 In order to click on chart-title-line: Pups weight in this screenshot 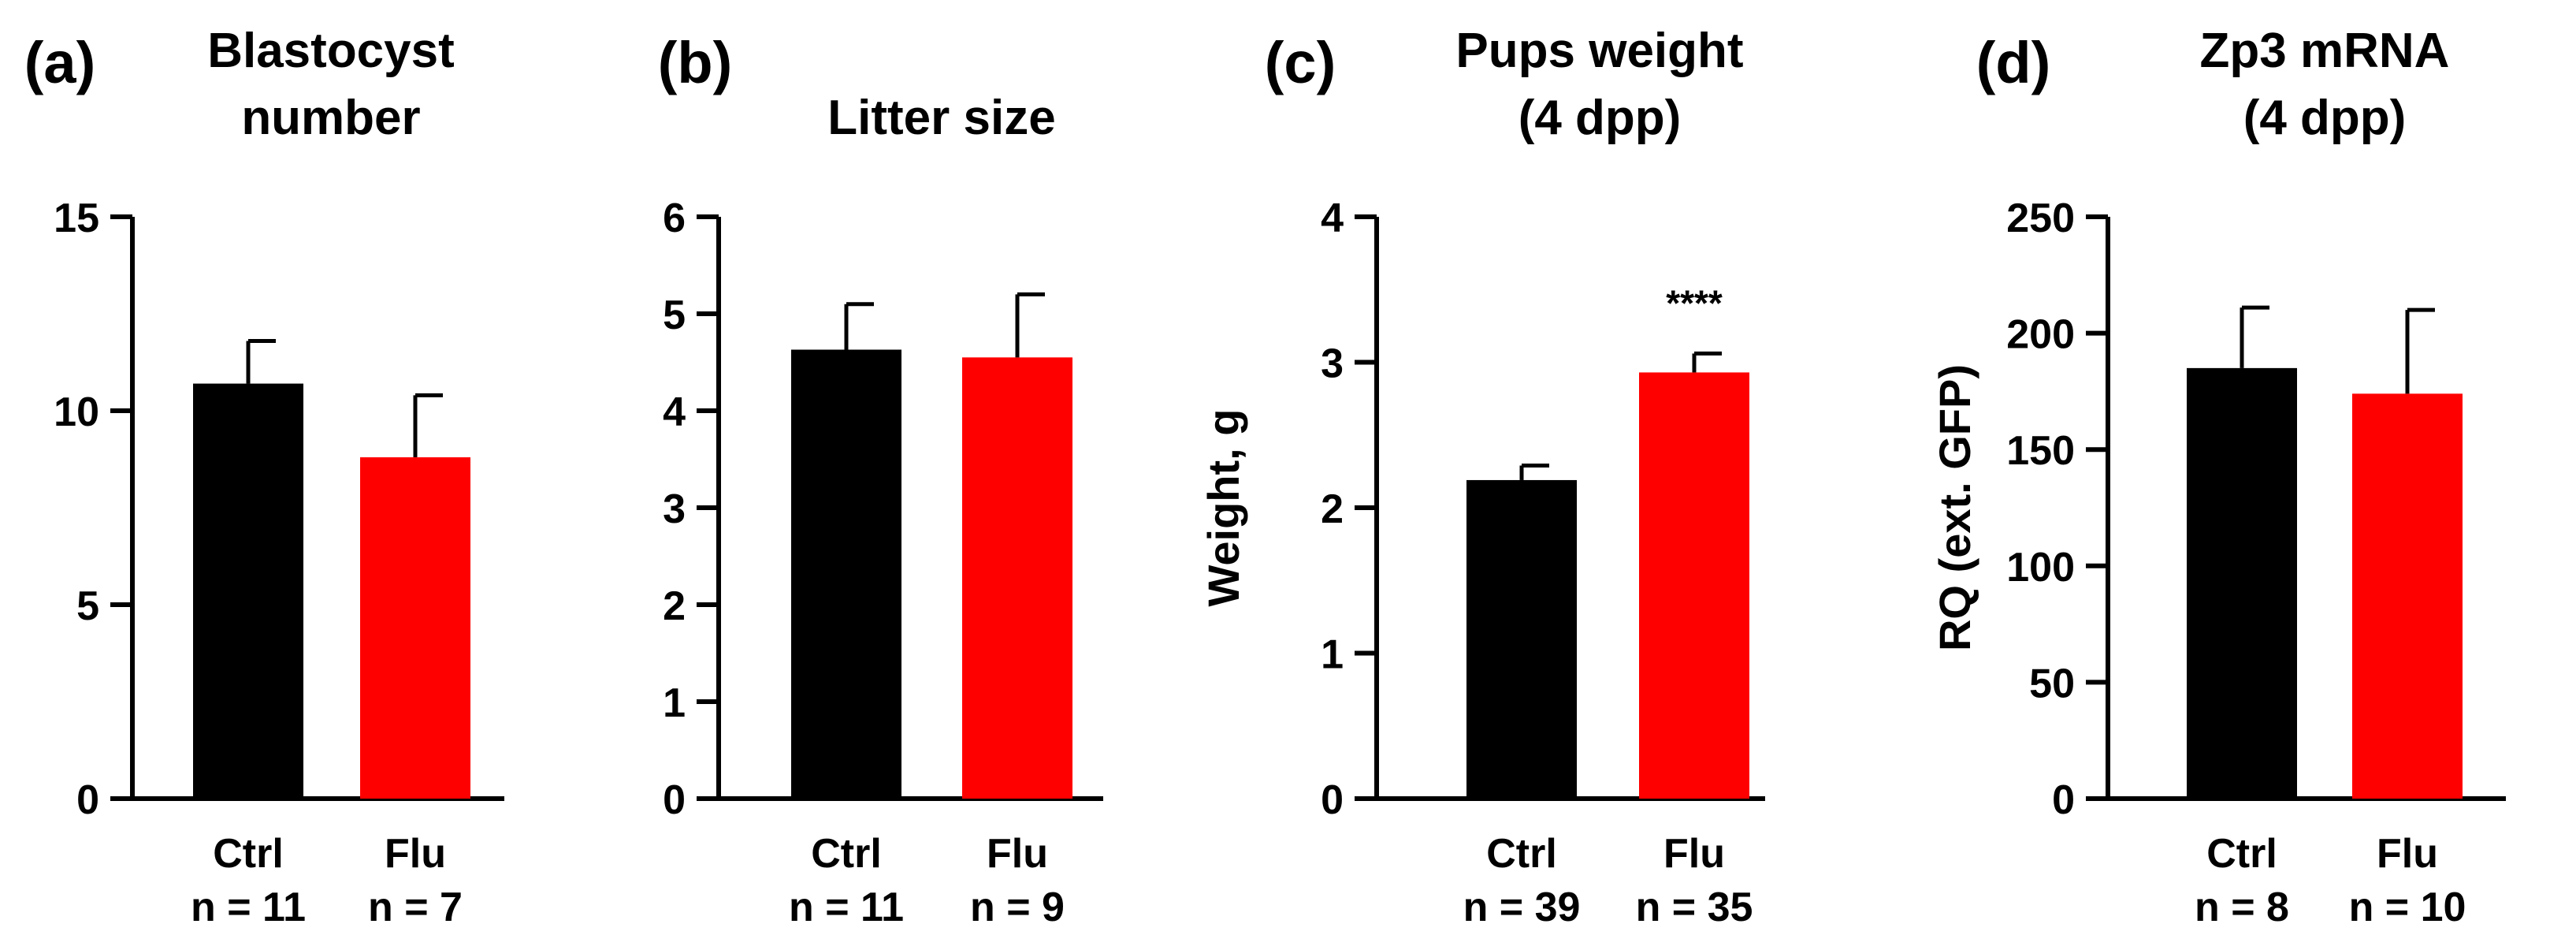, I will do `click(1599, 51)`.